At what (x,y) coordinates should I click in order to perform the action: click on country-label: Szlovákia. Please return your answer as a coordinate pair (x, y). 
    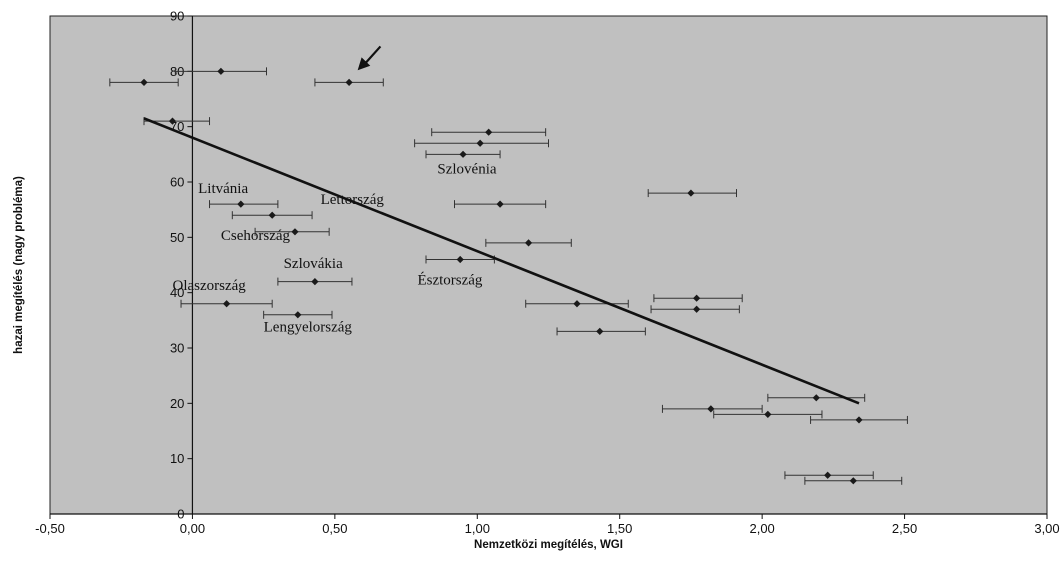
    Looking at the image, I should click on (313, 264).